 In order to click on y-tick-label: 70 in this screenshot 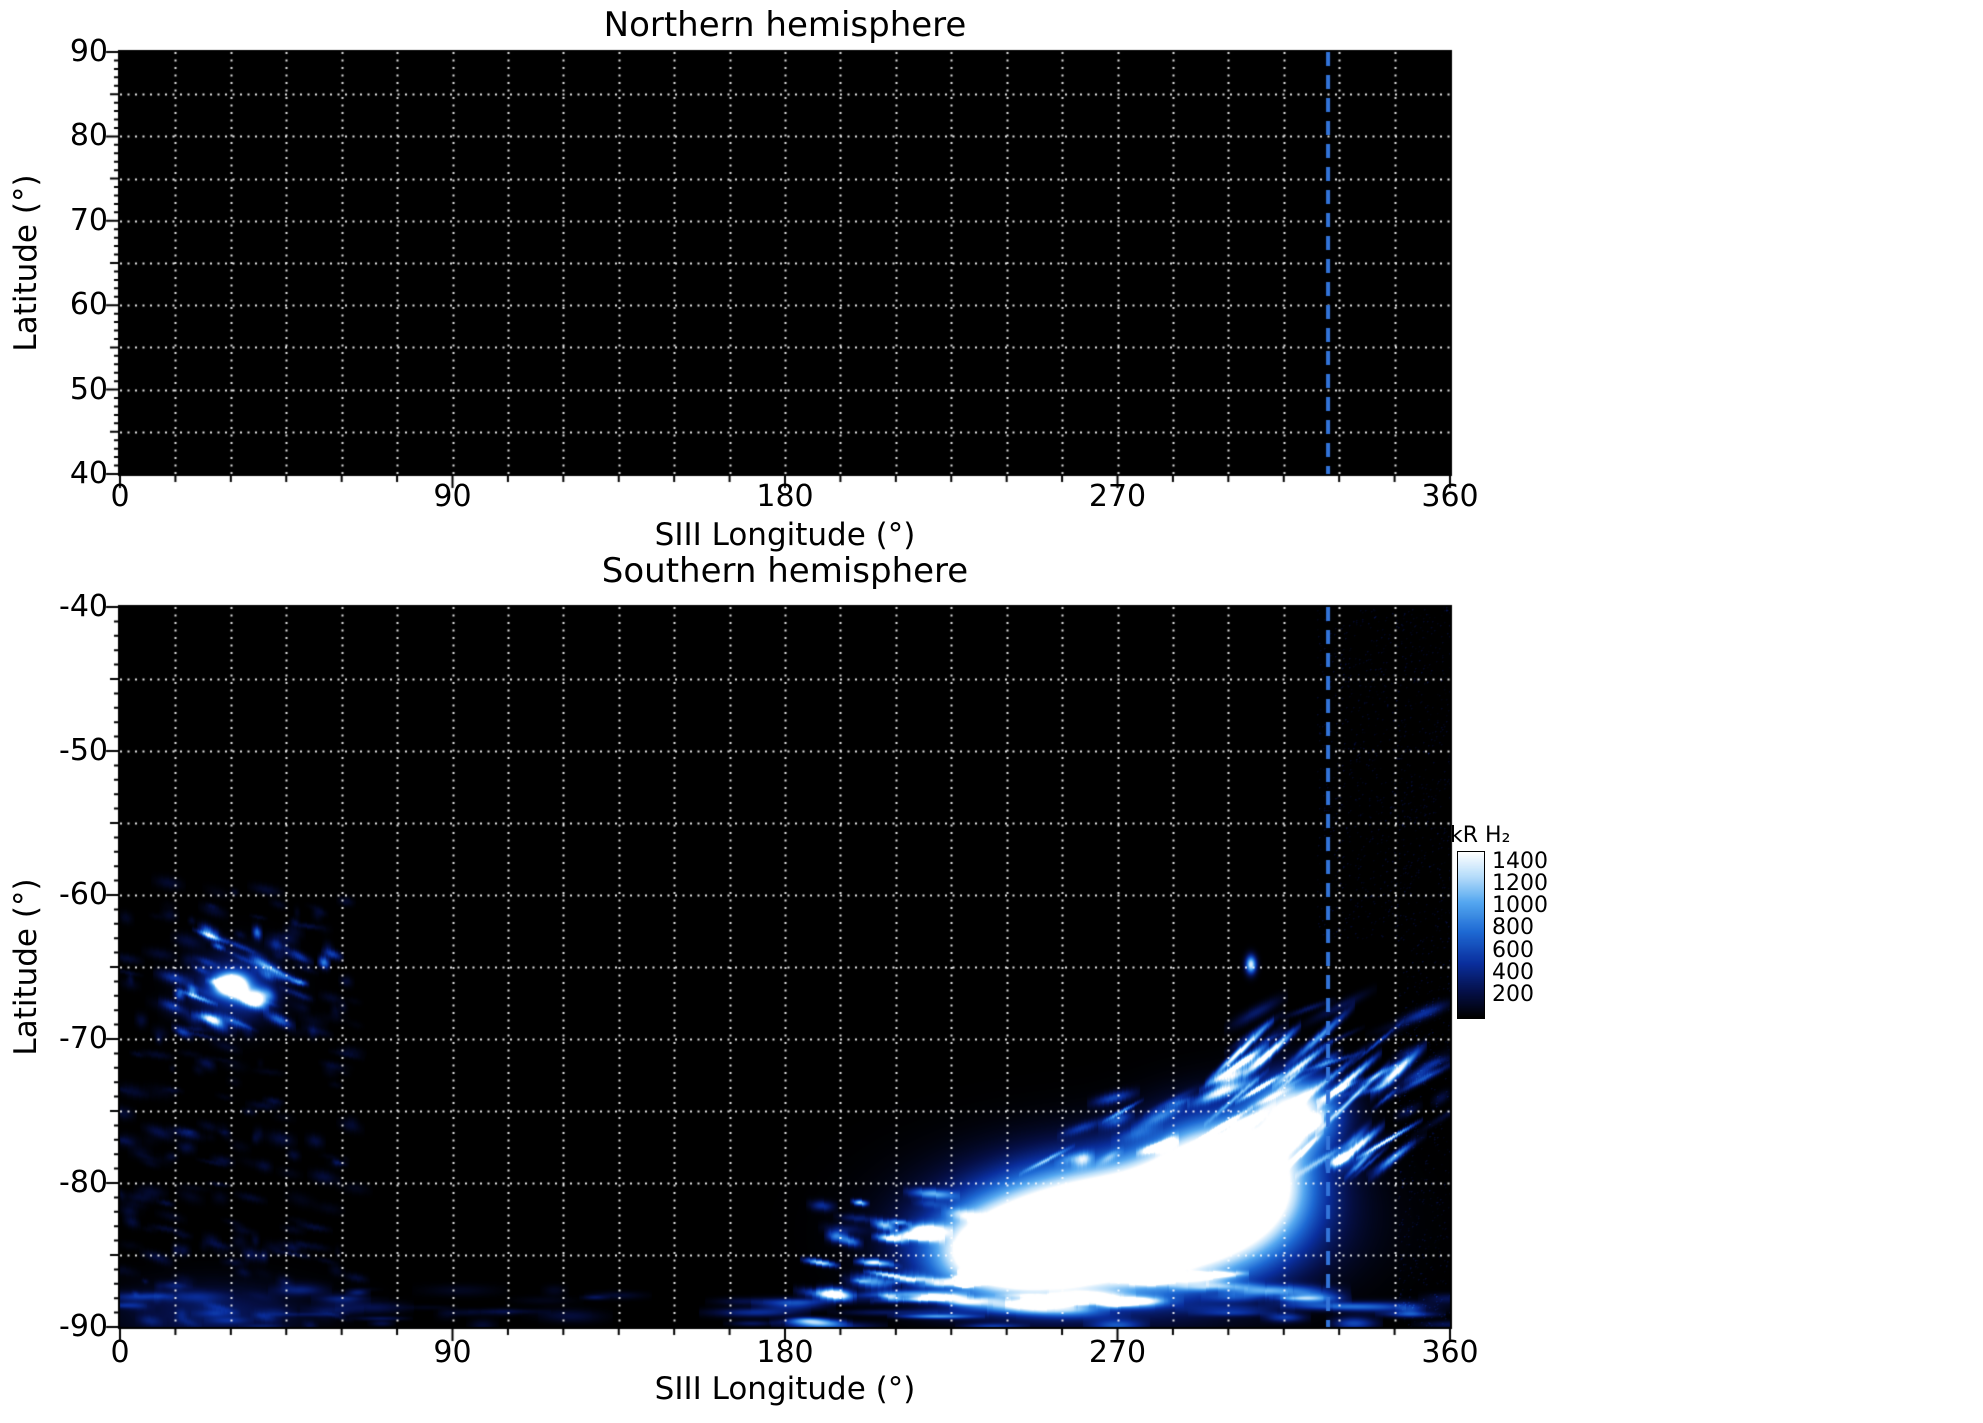, I will do `click(88, 220)`.